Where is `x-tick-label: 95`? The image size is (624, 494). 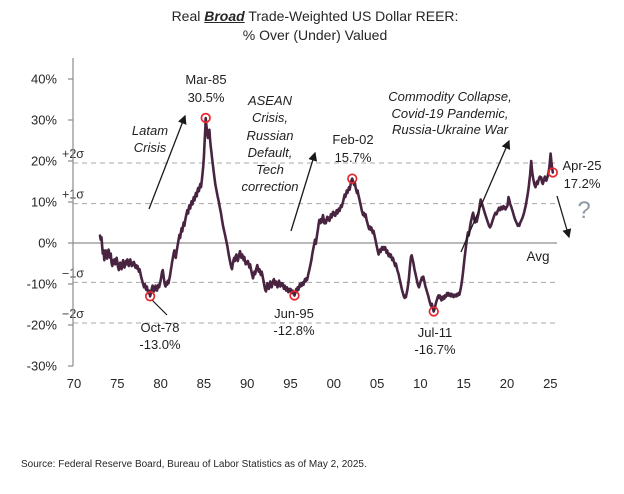
x-tick-label: 95 is located at coordinates (290, 383).